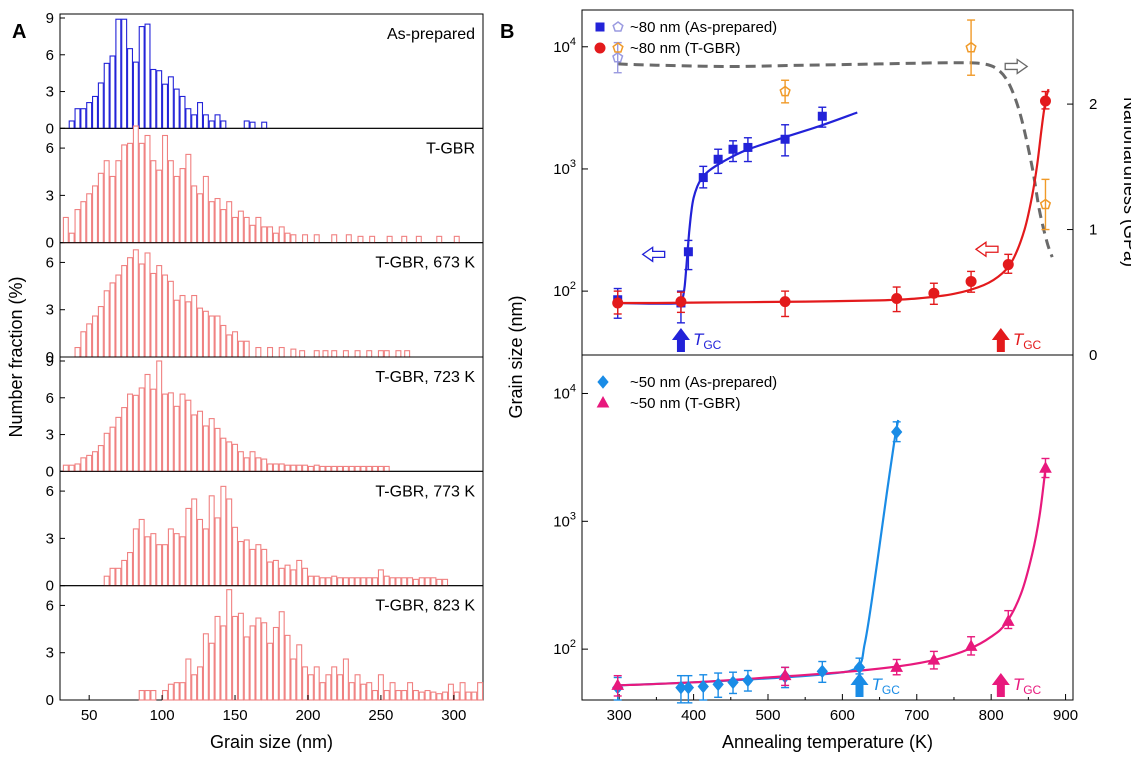  What do you see at coordinates (833, 196) in the screenshot?
I see `fit-curve` at bounding box center [833, 196].